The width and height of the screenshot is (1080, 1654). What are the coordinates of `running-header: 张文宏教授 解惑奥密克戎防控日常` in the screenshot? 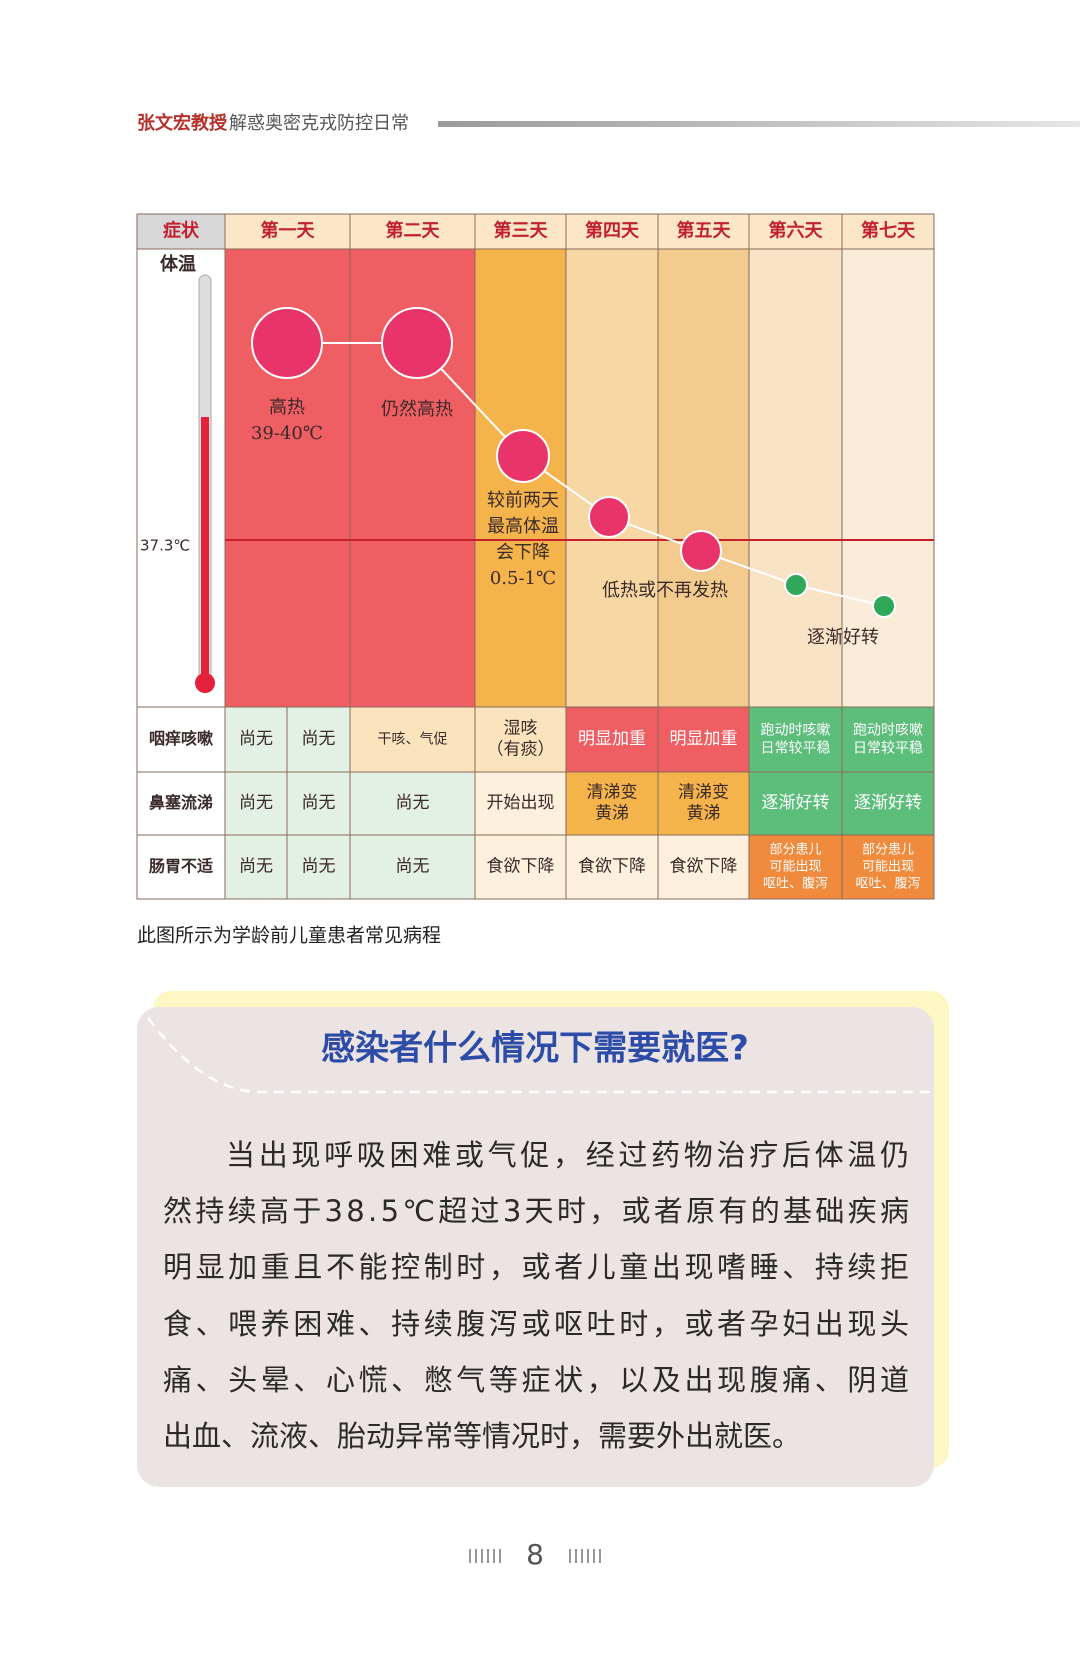 It's located at (608, 123).